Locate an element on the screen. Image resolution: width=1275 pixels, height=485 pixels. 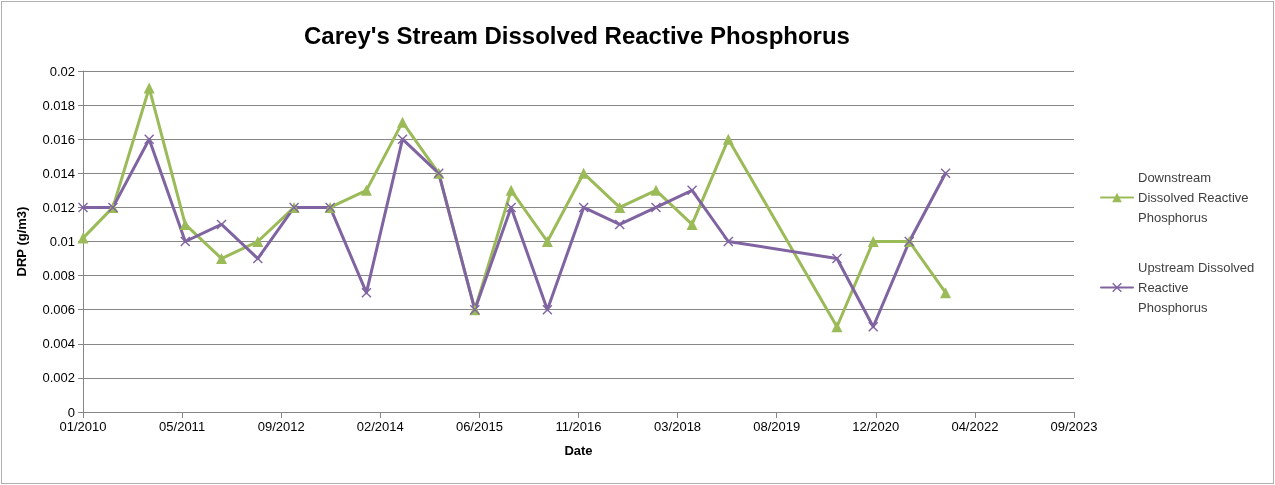
x-tick-label: 03/2018 is located at coordinates (678, 426).